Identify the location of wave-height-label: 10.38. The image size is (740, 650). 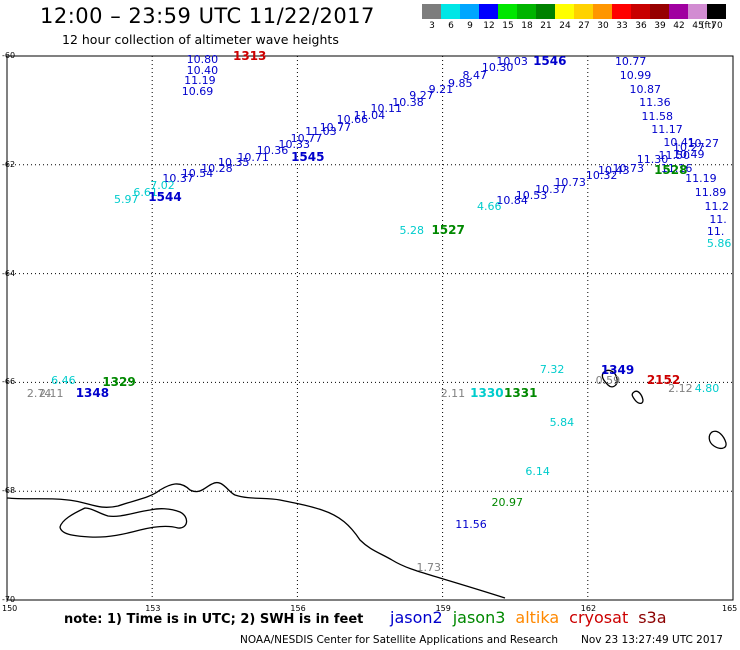
(408, 103).